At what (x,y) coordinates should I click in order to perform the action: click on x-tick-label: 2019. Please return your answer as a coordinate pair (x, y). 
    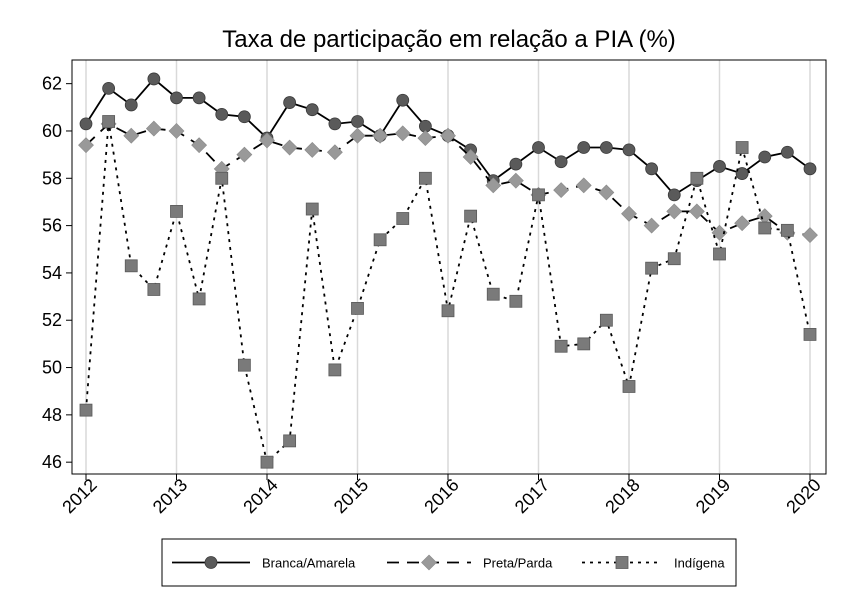
    Looking at the image, I should click on (713, 496).